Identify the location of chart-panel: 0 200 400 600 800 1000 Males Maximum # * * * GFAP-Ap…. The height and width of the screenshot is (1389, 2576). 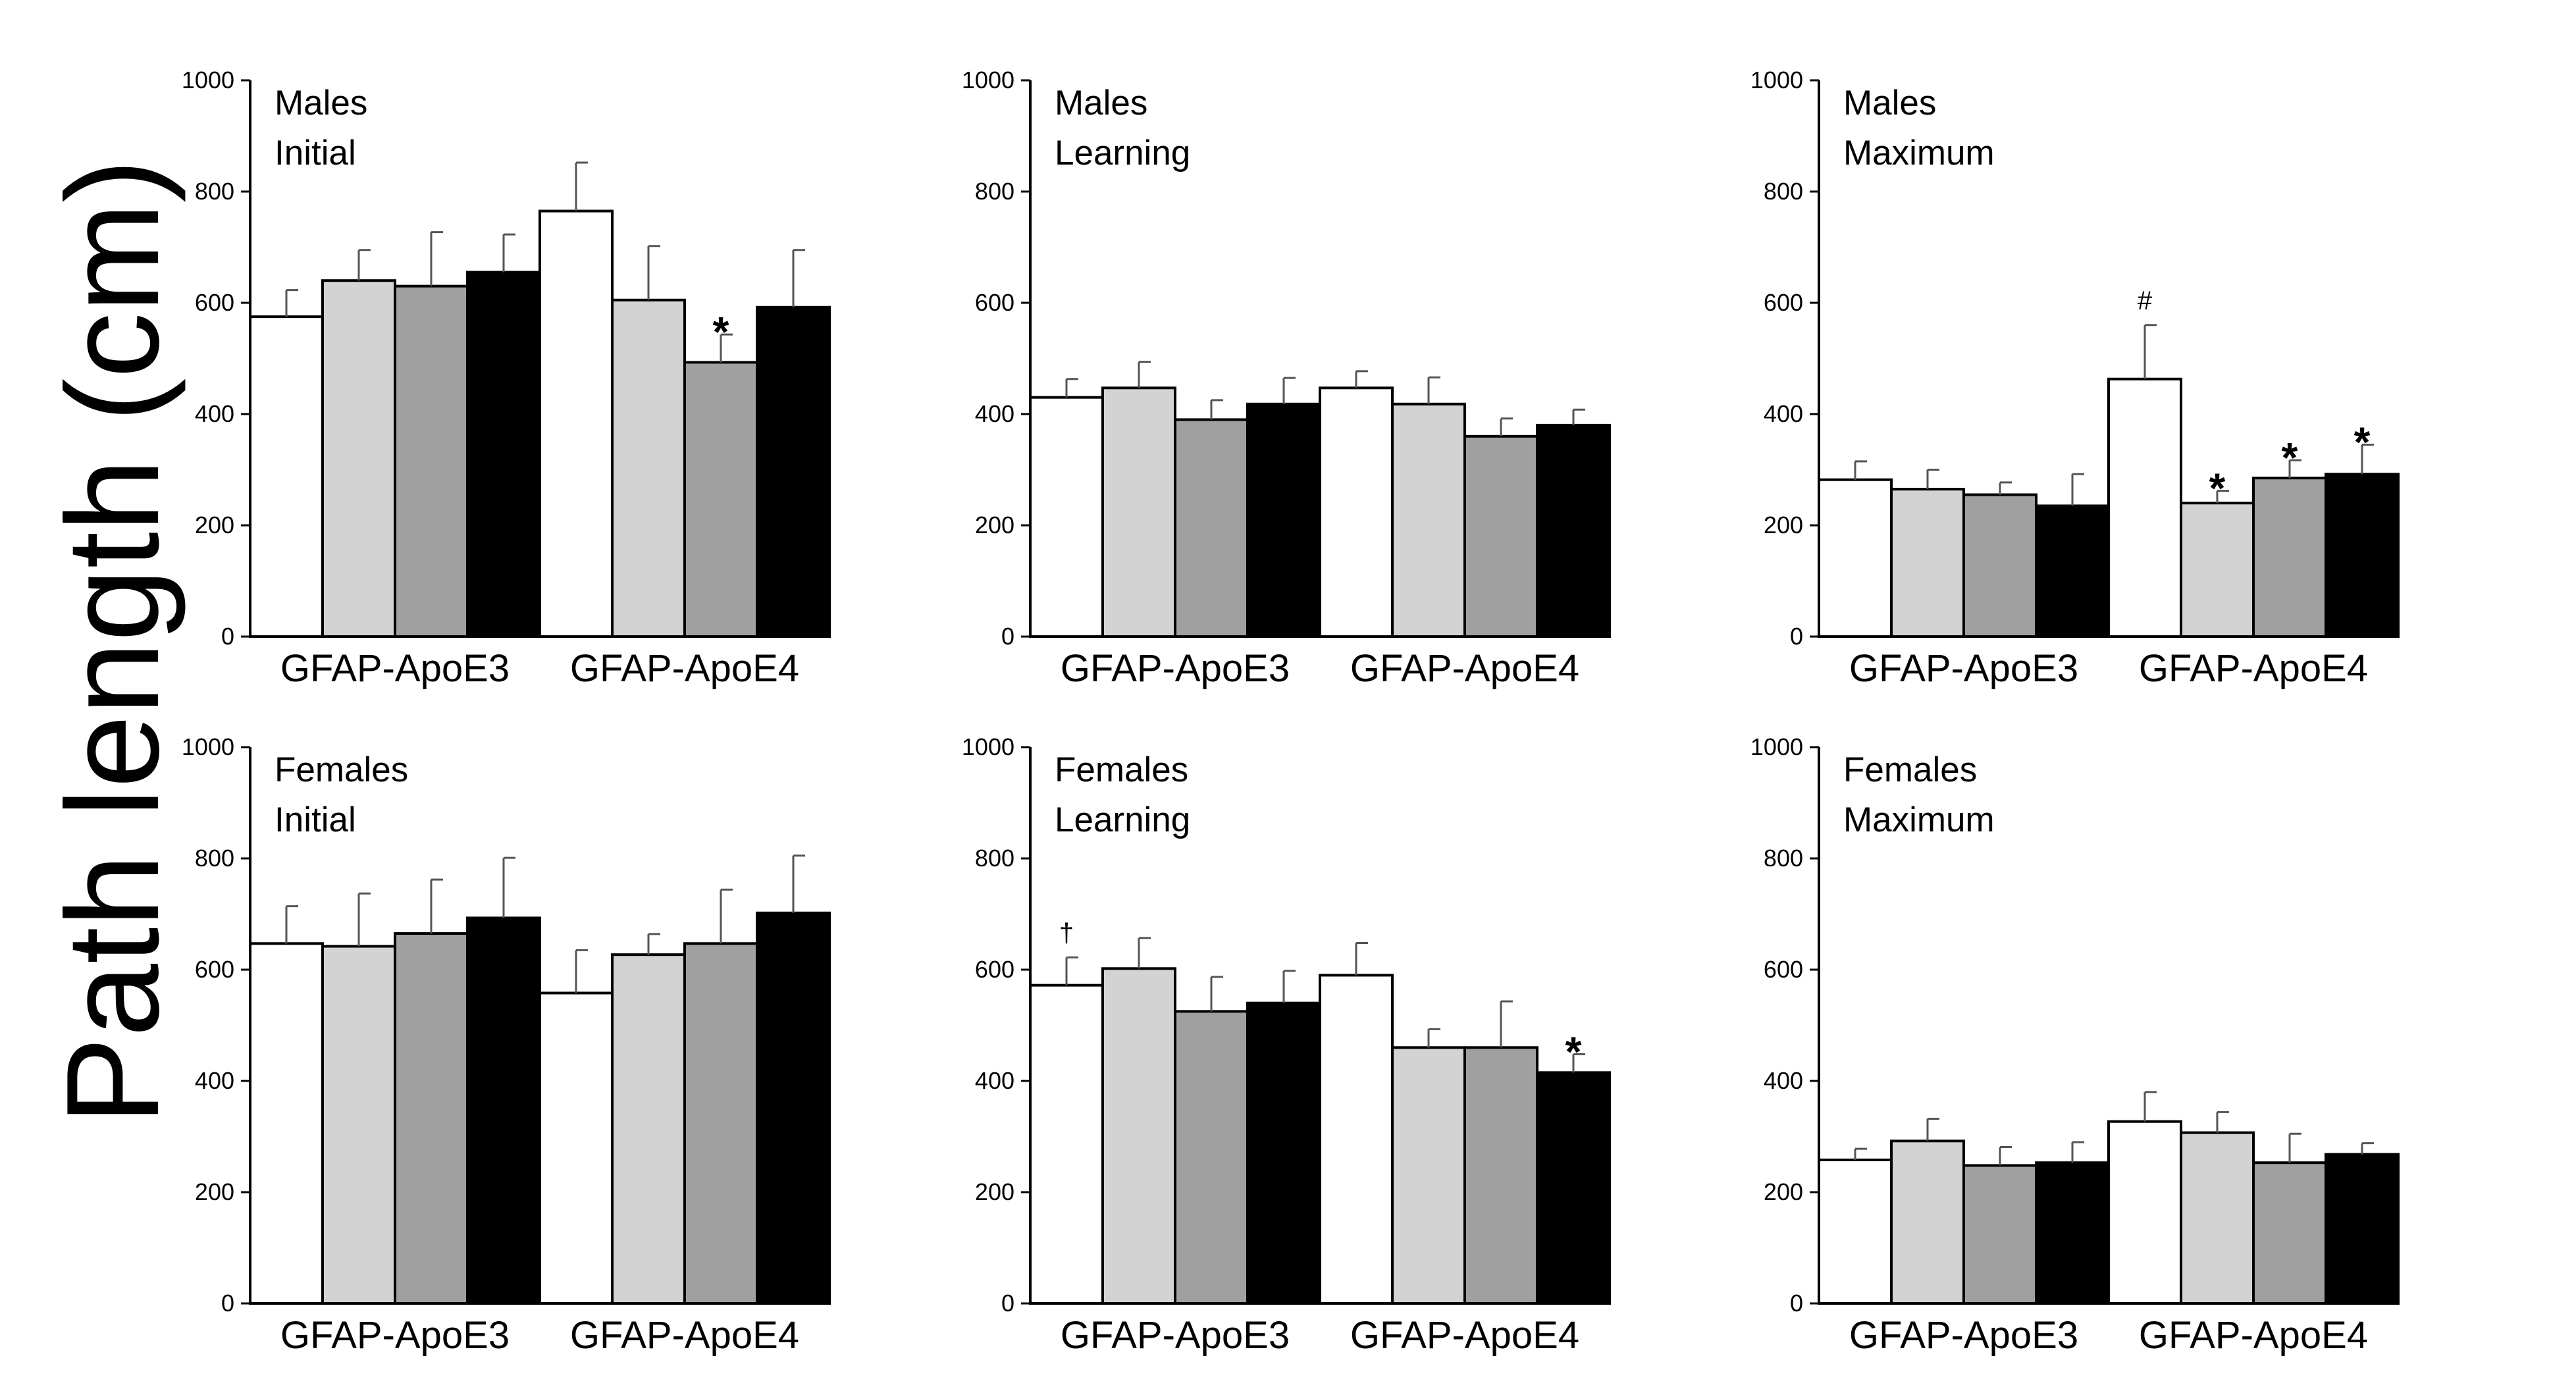
(2075, 378).